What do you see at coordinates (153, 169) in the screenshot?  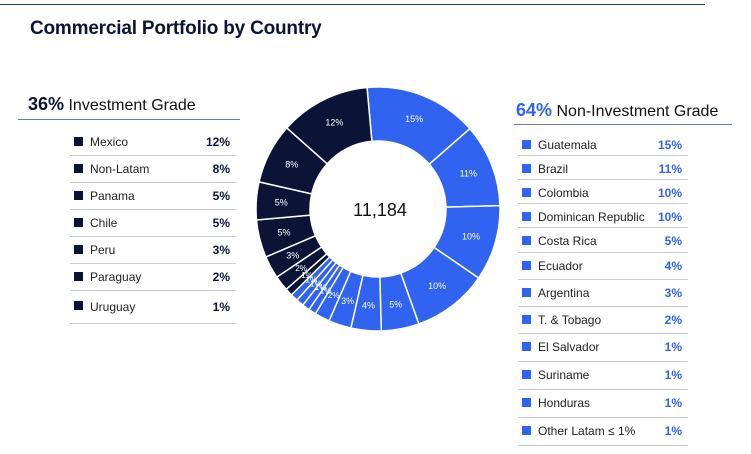 I see `legend-row-non-latam: Non-Latam 8%` at bounding box center [153, 169].